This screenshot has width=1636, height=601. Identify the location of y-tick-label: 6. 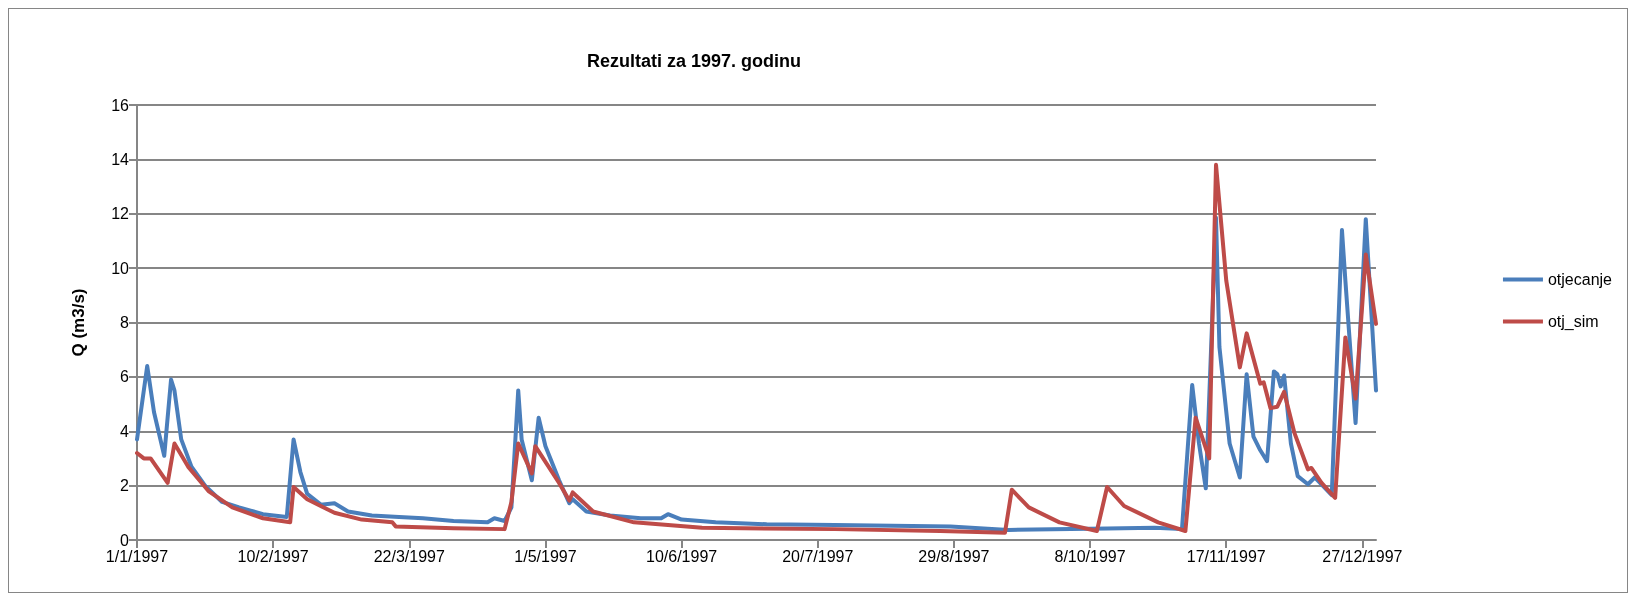
(125, 377).